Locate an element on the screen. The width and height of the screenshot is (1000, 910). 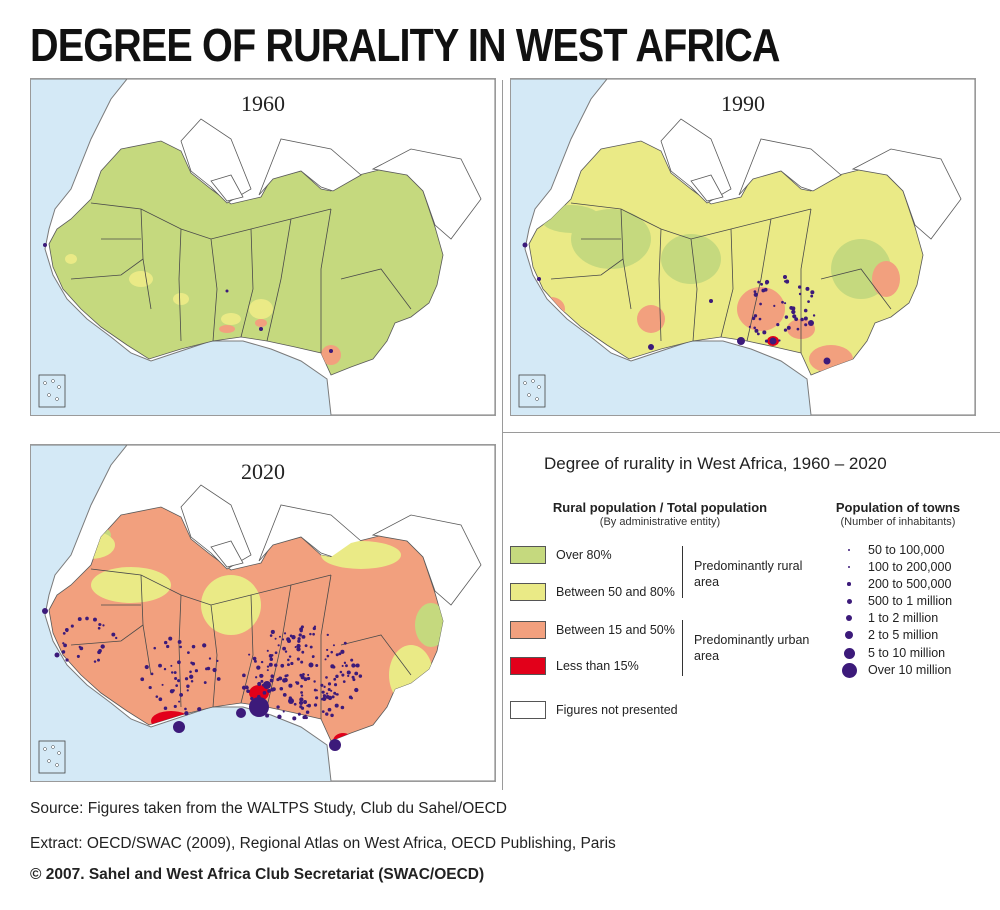
region-fill is located at coordinates (246, 258).